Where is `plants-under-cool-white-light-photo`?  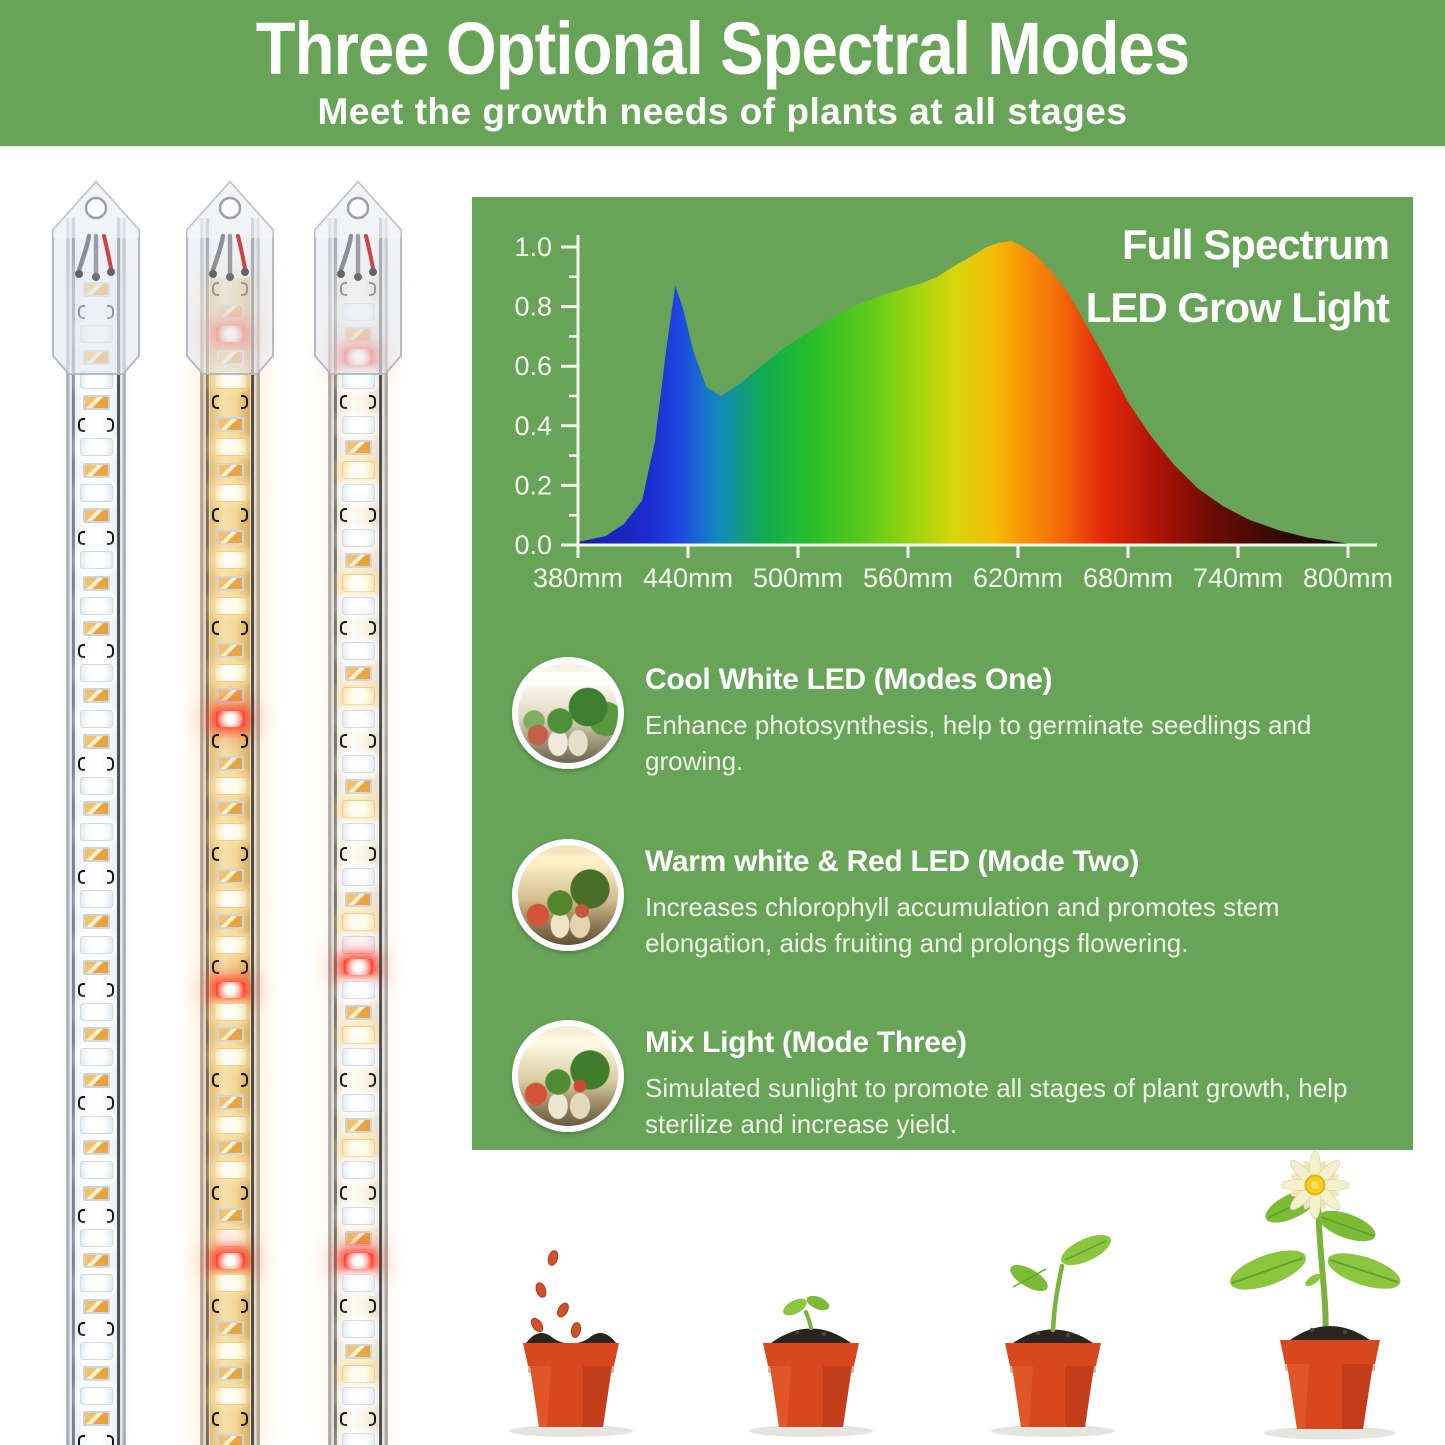
plants-under-cool-white-light-photo is located at coordinates (568, 713).